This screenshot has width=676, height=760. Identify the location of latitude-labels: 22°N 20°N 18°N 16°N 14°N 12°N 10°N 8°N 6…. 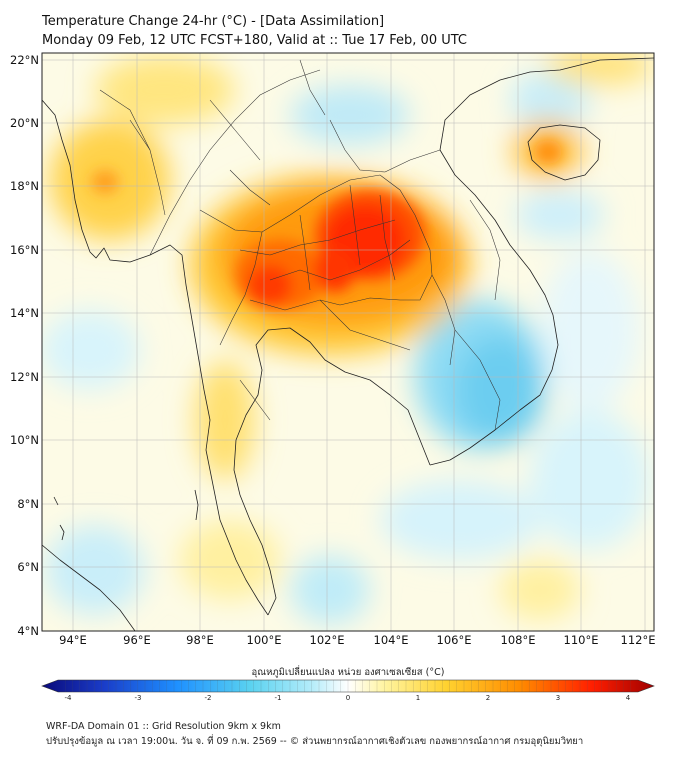
(24, 345).